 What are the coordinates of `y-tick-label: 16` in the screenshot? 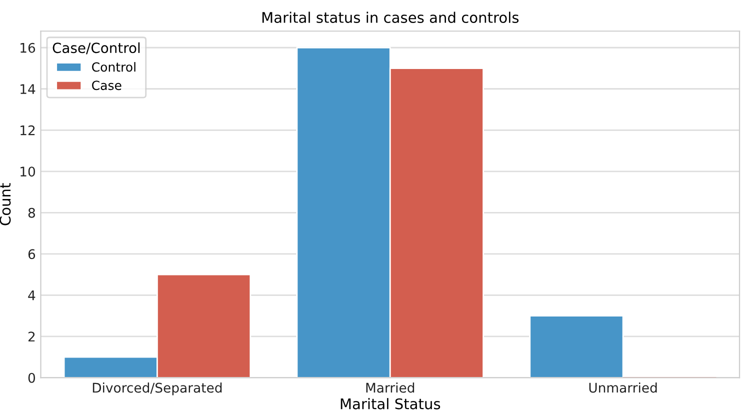 It's located at (28, 47).